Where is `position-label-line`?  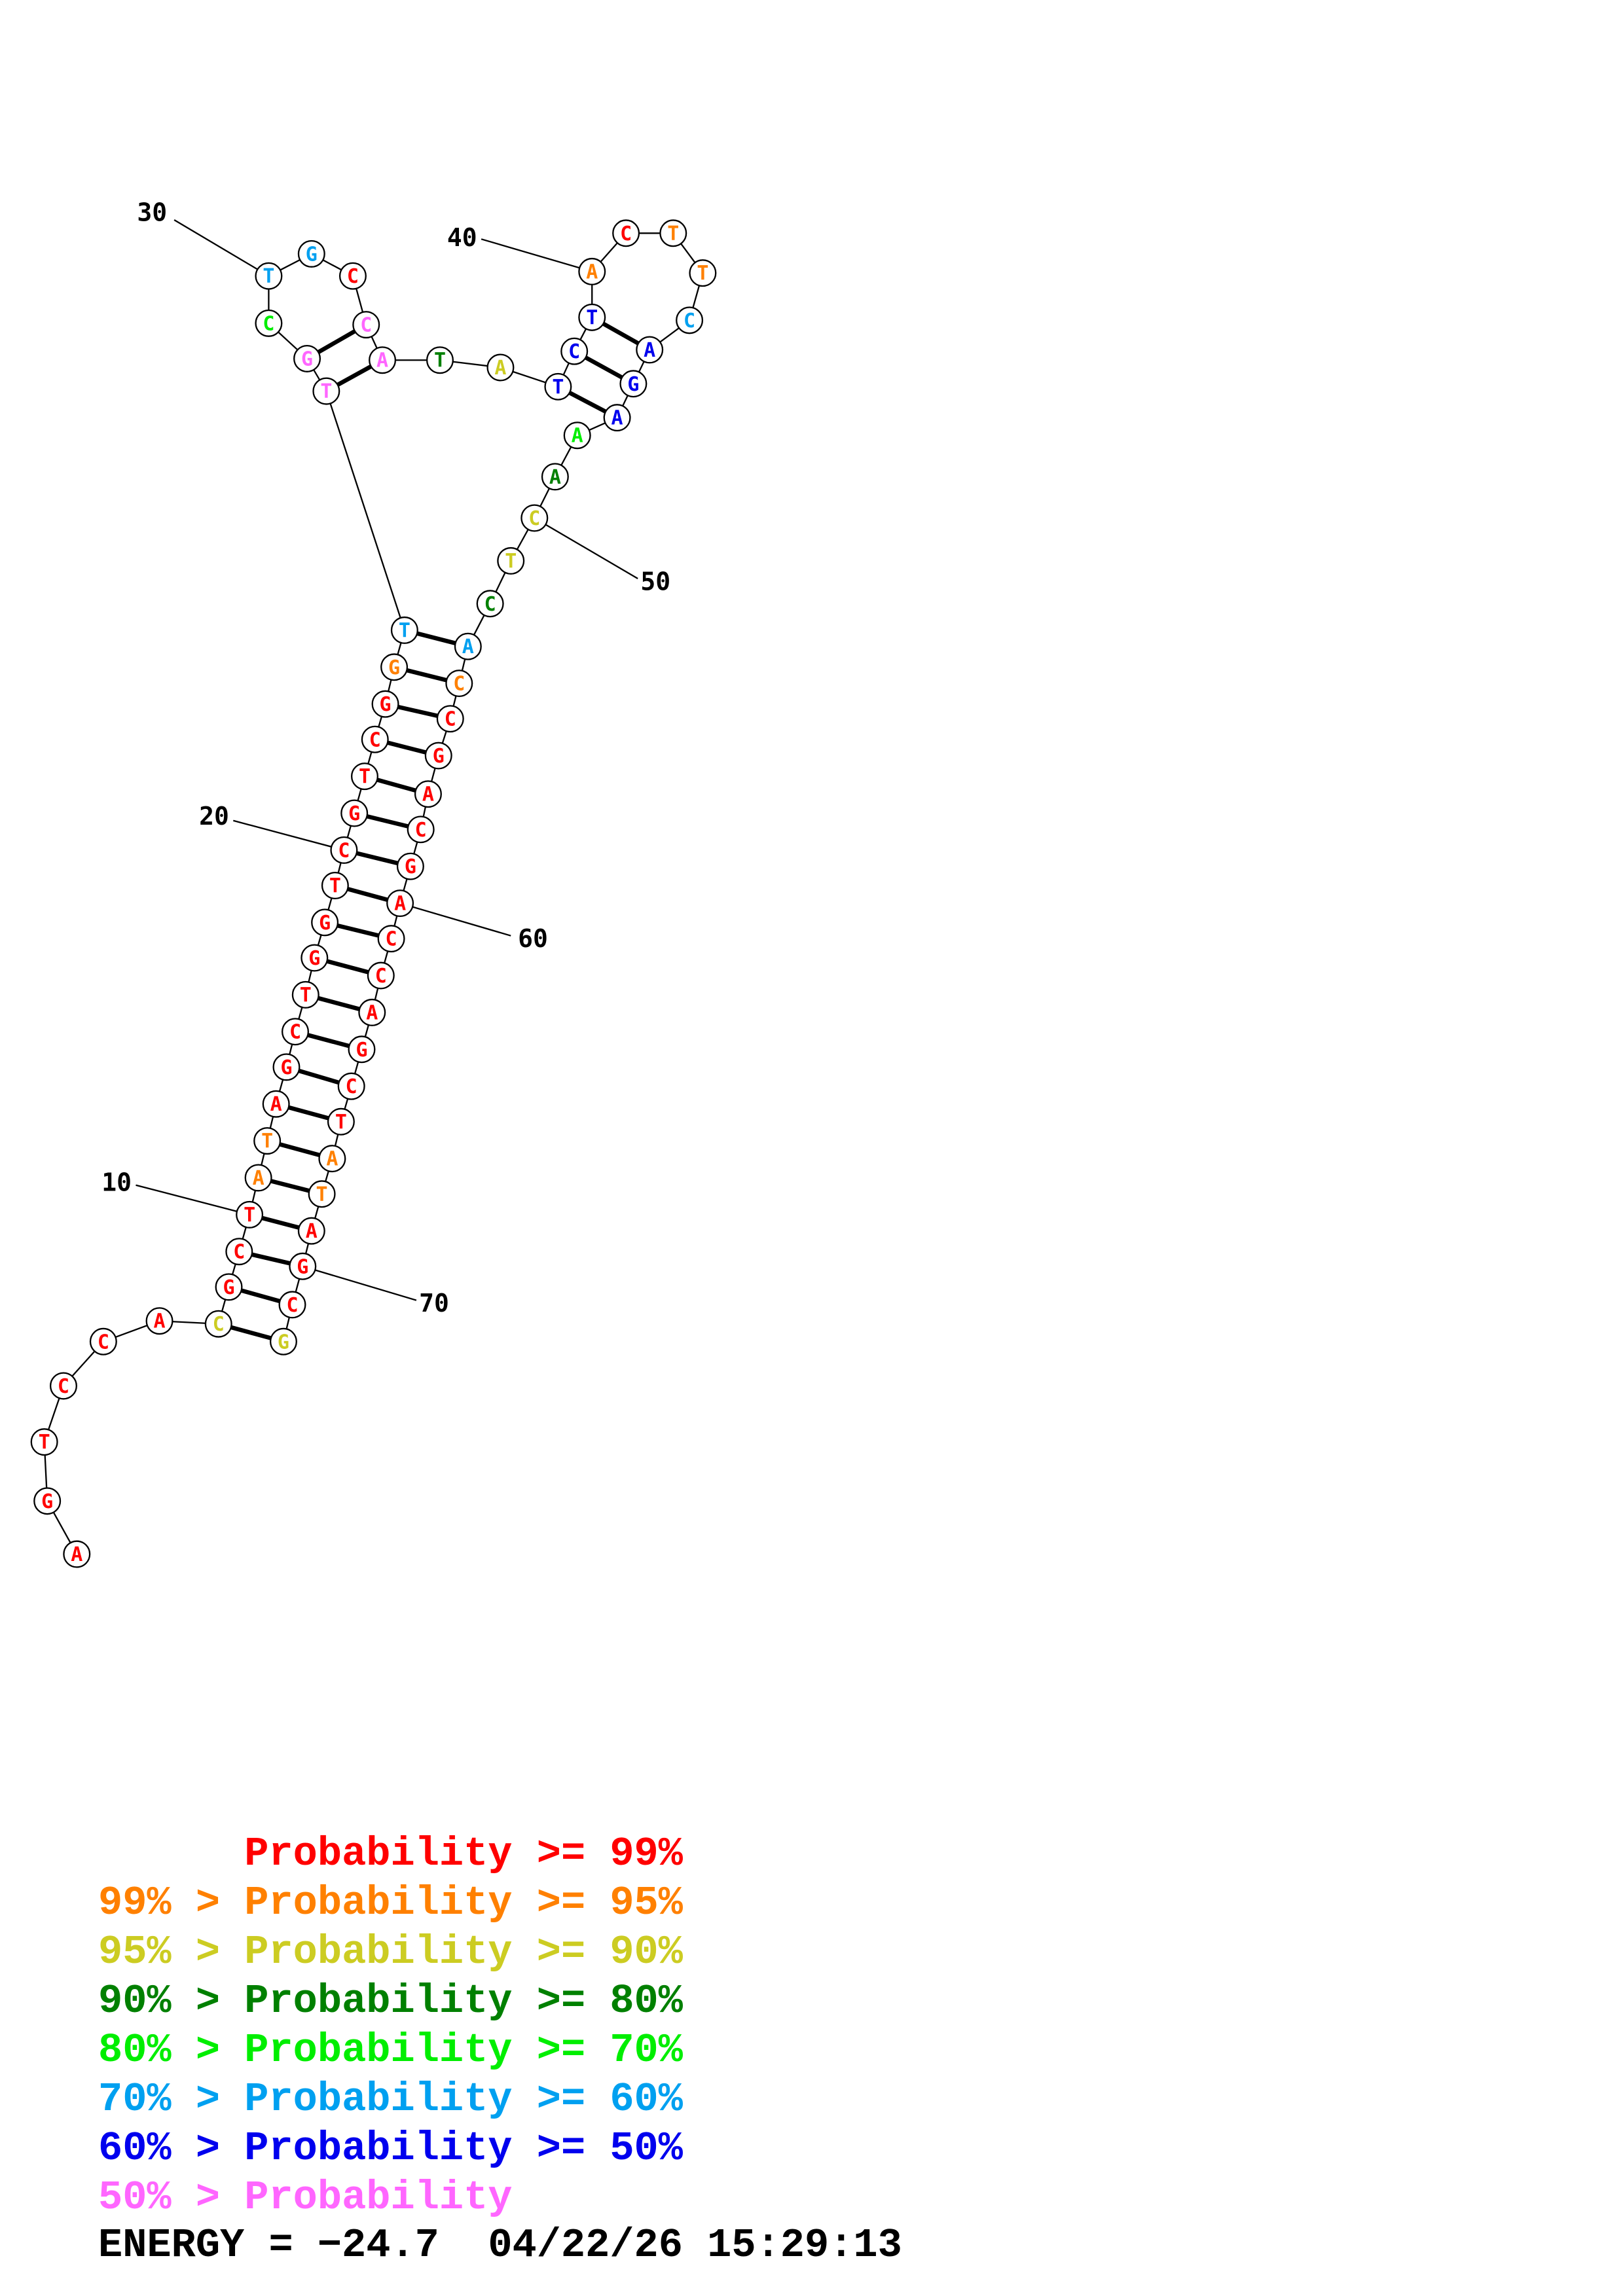 position-label-line is located at coordinates (455, 919).